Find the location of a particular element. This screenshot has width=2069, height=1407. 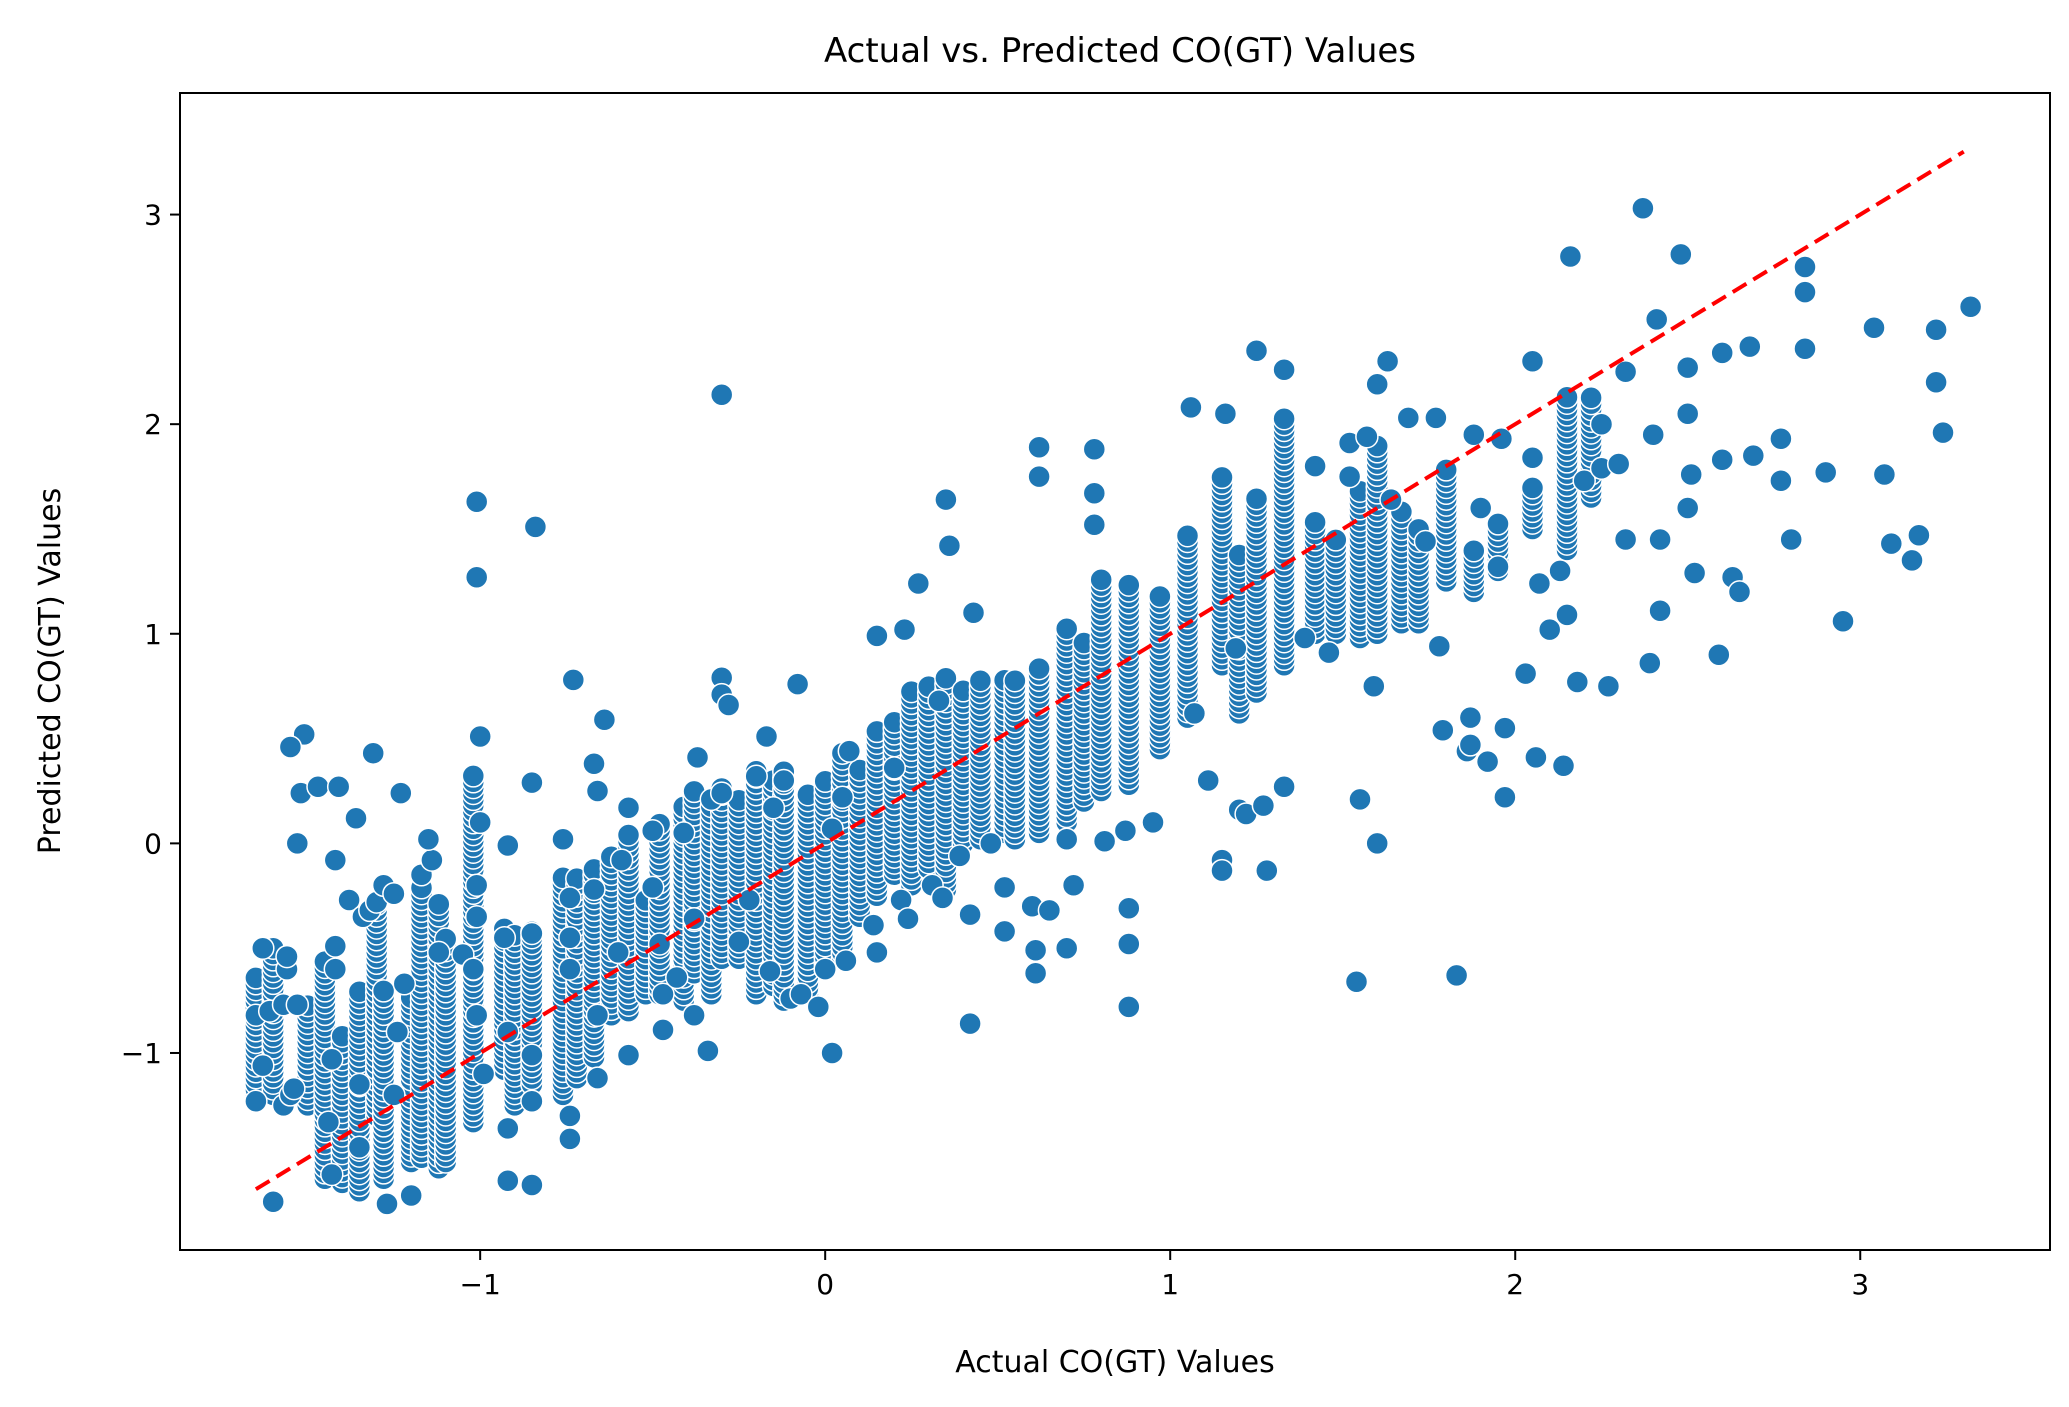

y-axis-label: Predicted CO(GT) Values is located at coordinates (50, 671).